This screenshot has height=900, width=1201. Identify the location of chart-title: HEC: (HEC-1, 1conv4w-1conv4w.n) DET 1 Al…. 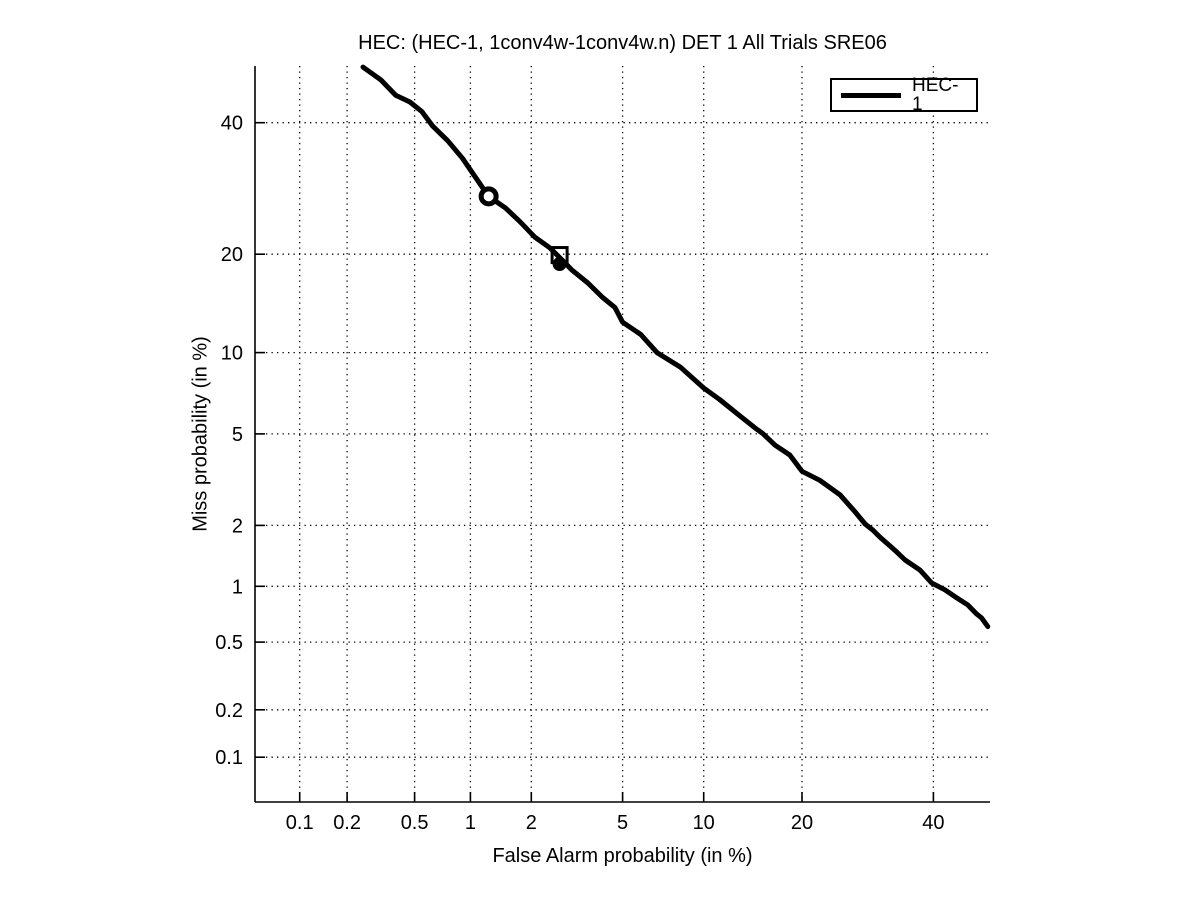
(622, 43).